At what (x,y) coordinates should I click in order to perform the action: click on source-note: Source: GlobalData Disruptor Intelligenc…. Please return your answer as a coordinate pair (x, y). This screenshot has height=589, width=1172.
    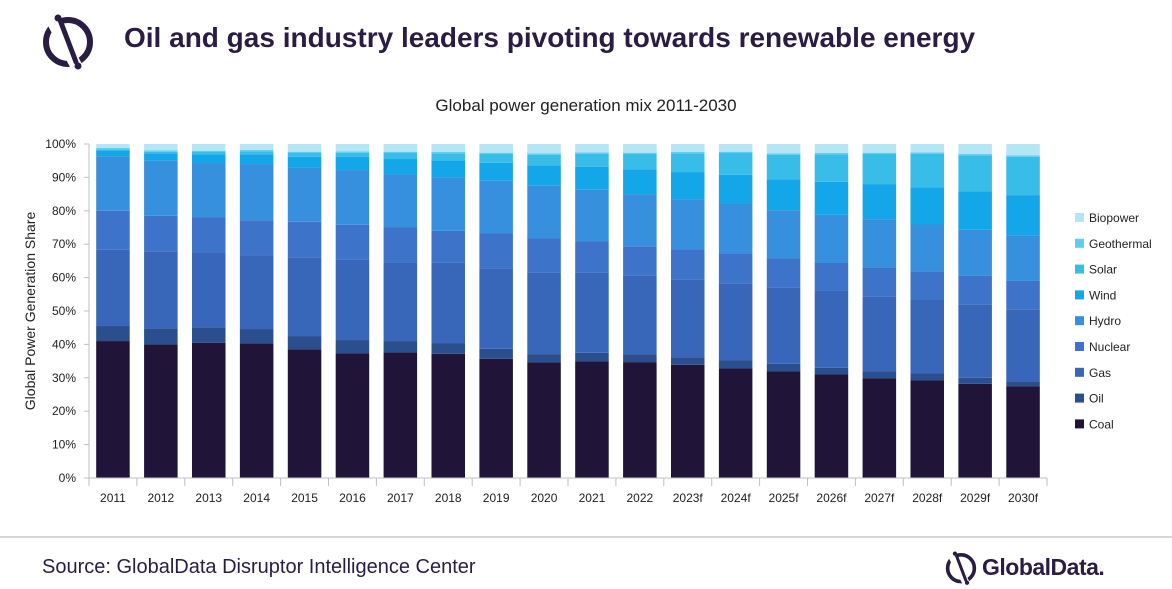
    Looking at the image, I should click on (259, 567).